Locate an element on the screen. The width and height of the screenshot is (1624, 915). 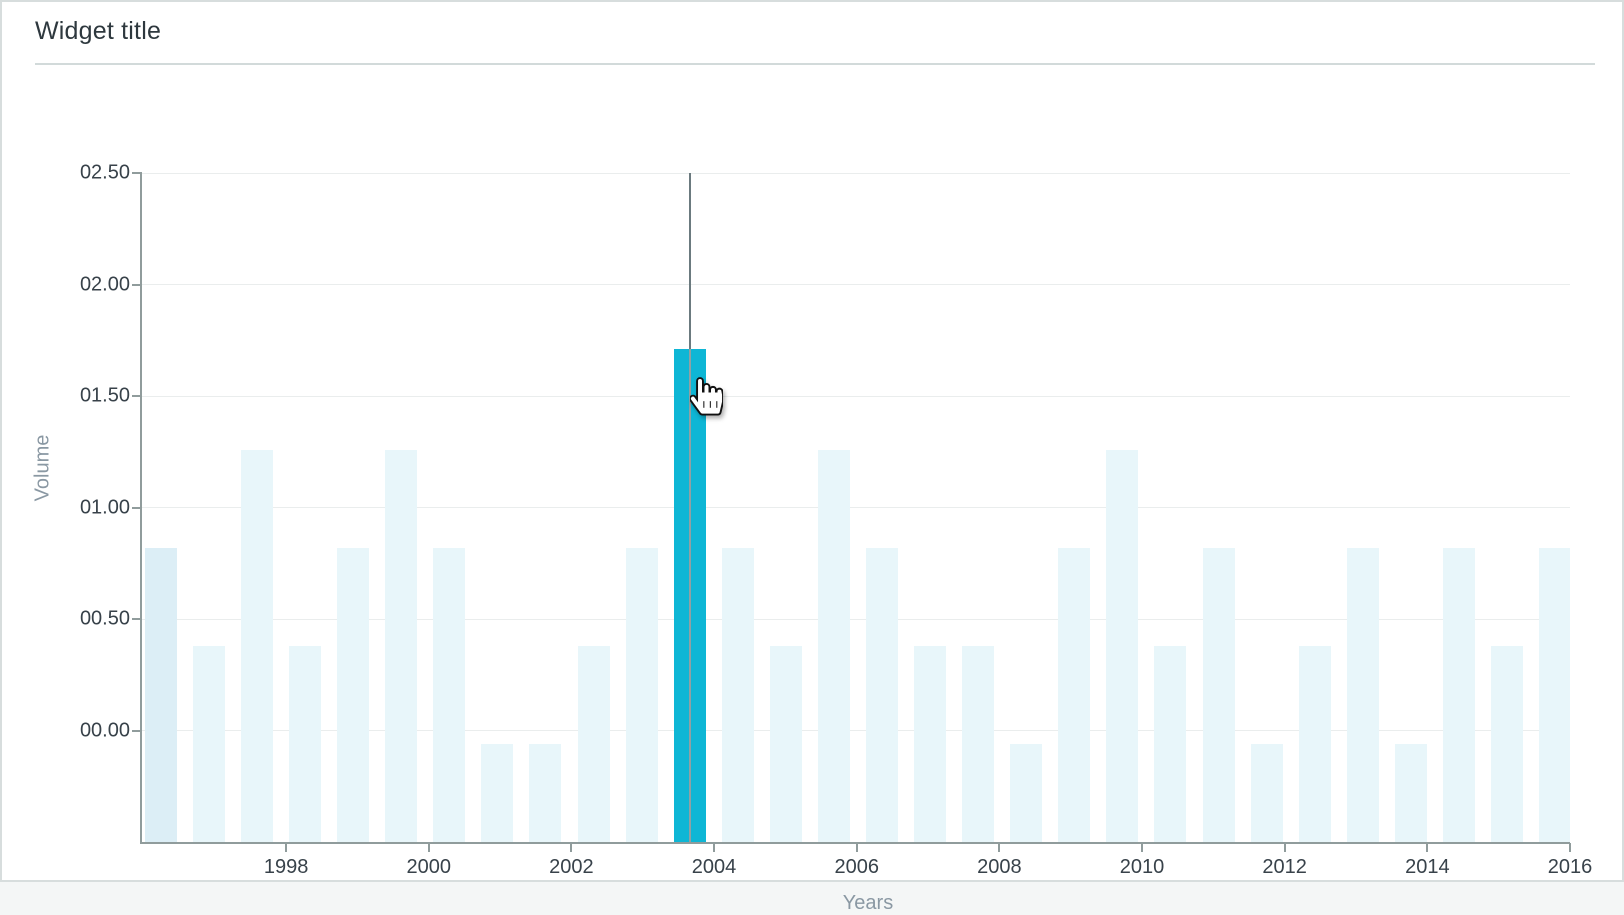
y-tick-label: 00.50 is located at coordinates (104, 618).